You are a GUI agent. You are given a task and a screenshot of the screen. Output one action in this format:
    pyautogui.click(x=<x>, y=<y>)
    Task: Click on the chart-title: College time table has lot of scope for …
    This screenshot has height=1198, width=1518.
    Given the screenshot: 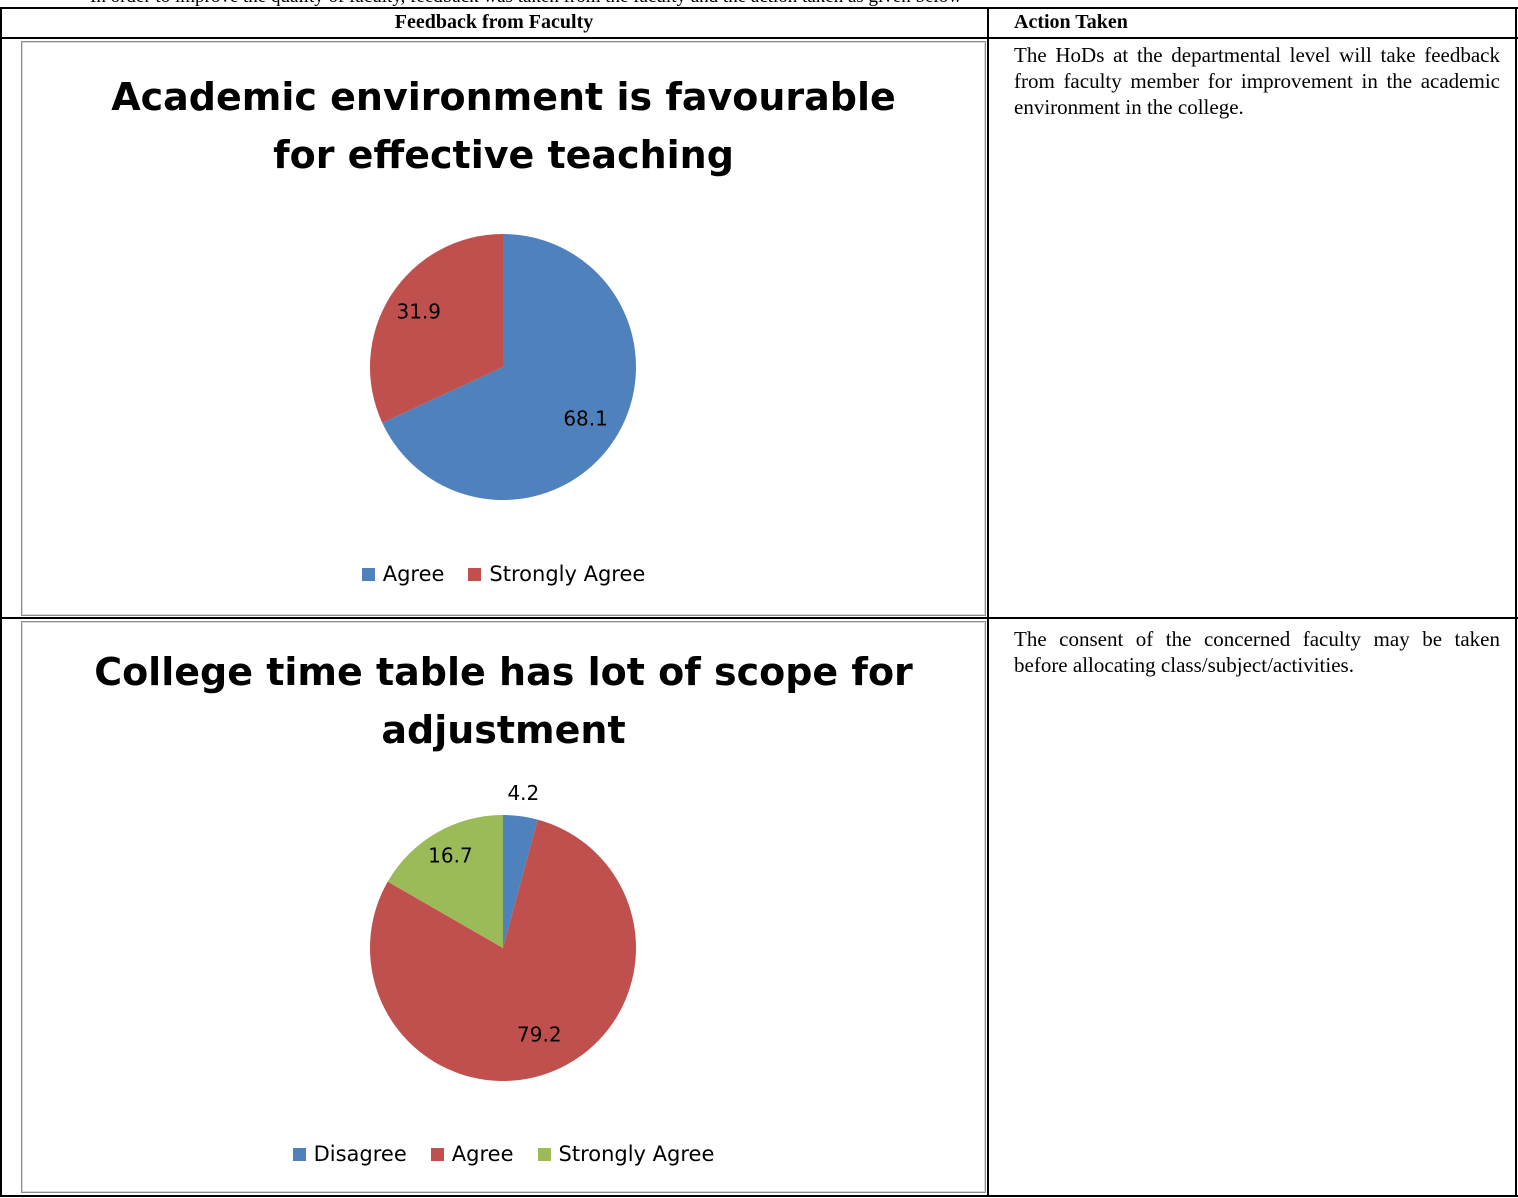 What is the action you would take?
    pyautogui.click(x=503, y=701)
    